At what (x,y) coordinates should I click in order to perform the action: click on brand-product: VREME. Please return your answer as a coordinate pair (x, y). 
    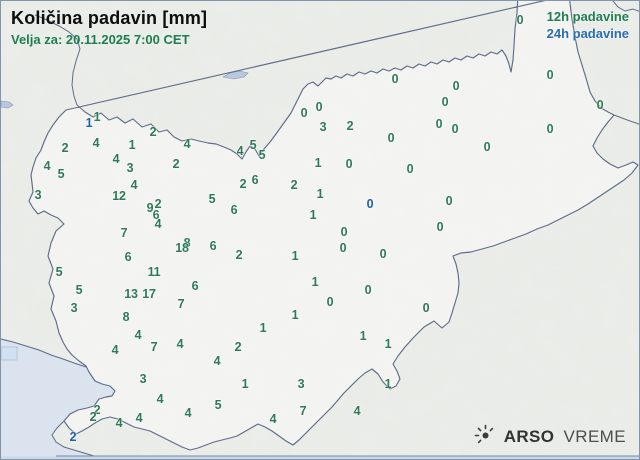
    Looking at the image, I should click on (594, 436).